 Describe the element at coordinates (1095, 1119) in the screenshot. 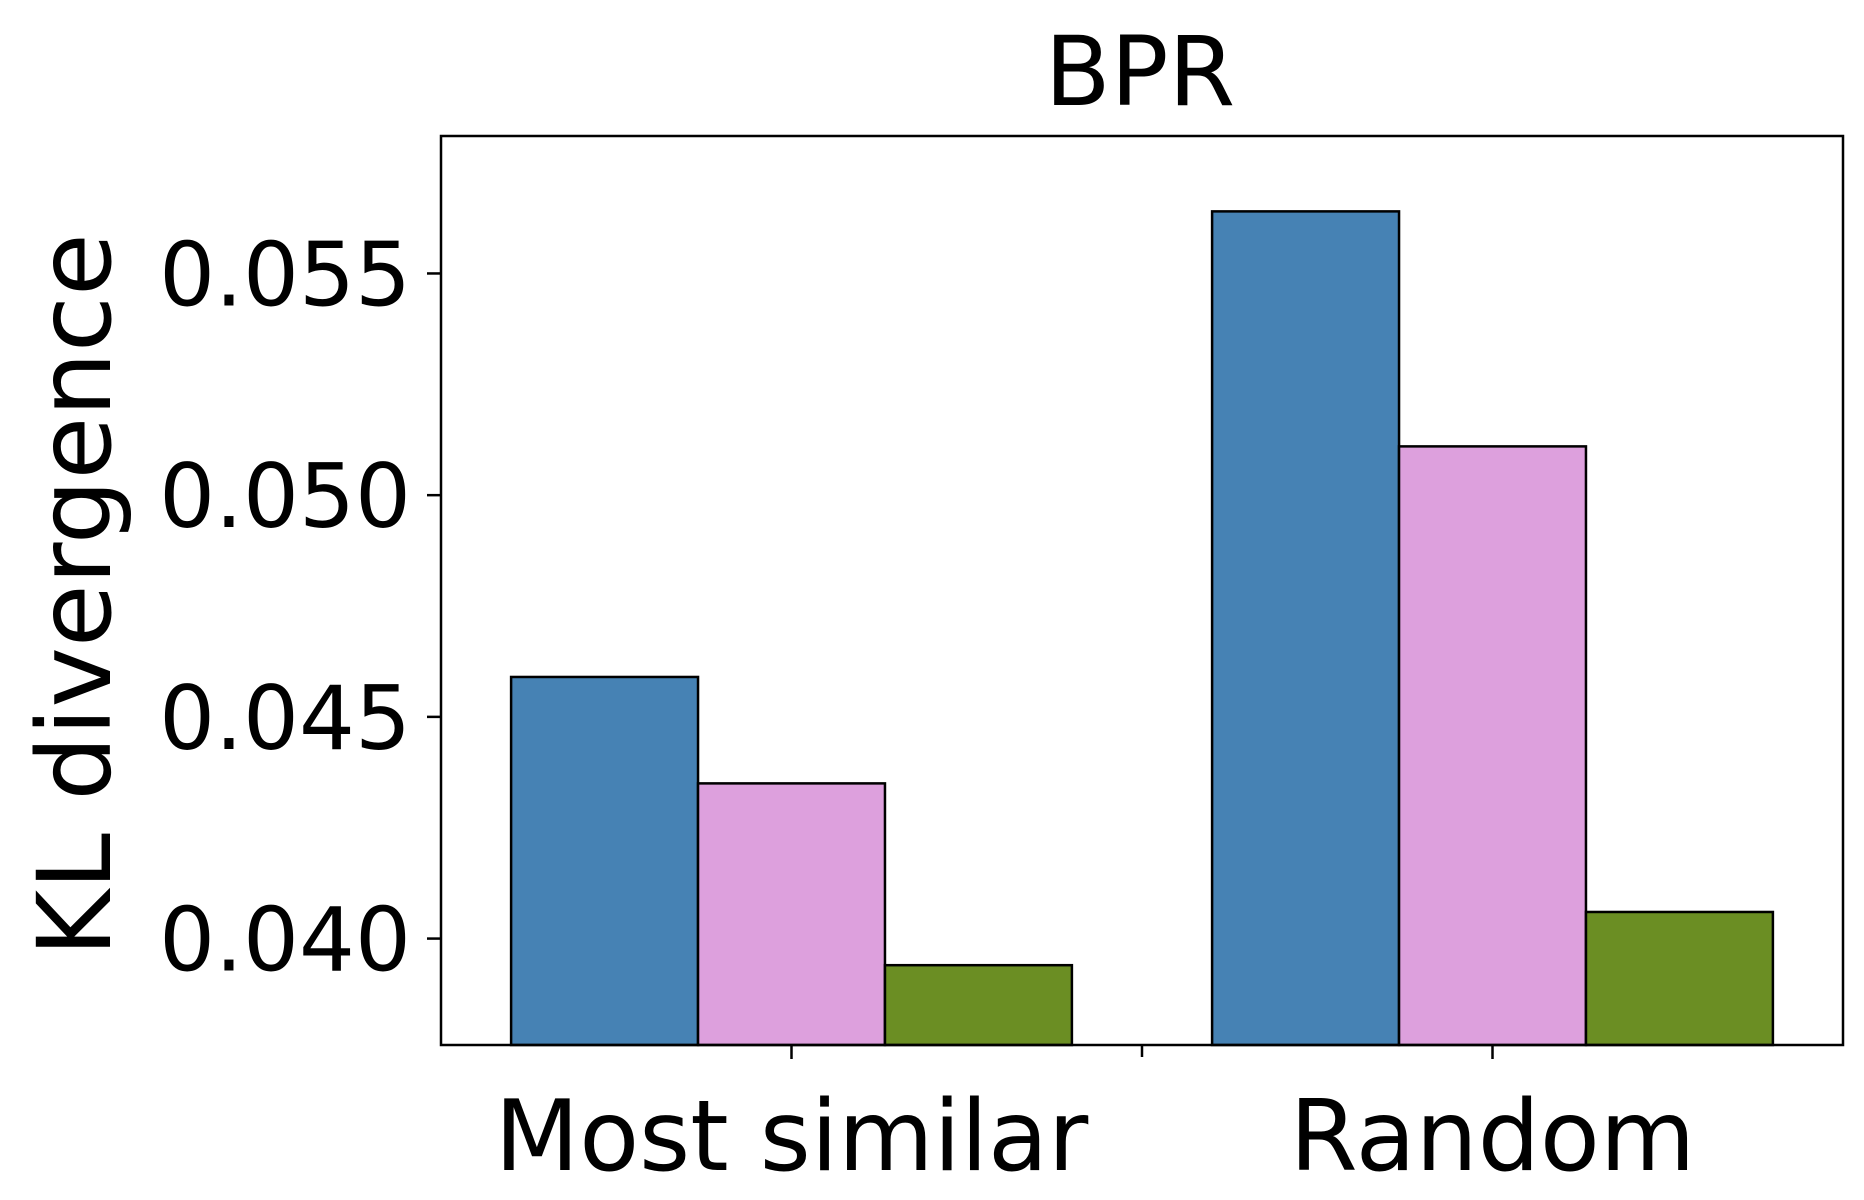

I see `x-ticks-group: Most similar Random` at that location.